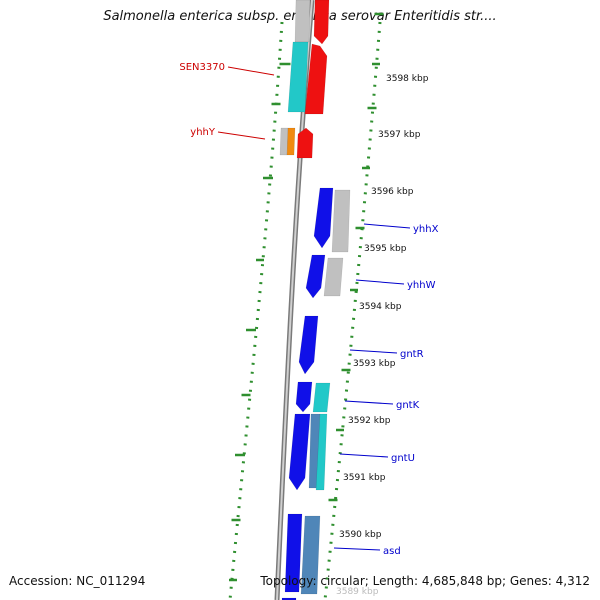 This screenshot has height=600, width=600. I want to click on gc-skew-track-right, so click(352, 310).